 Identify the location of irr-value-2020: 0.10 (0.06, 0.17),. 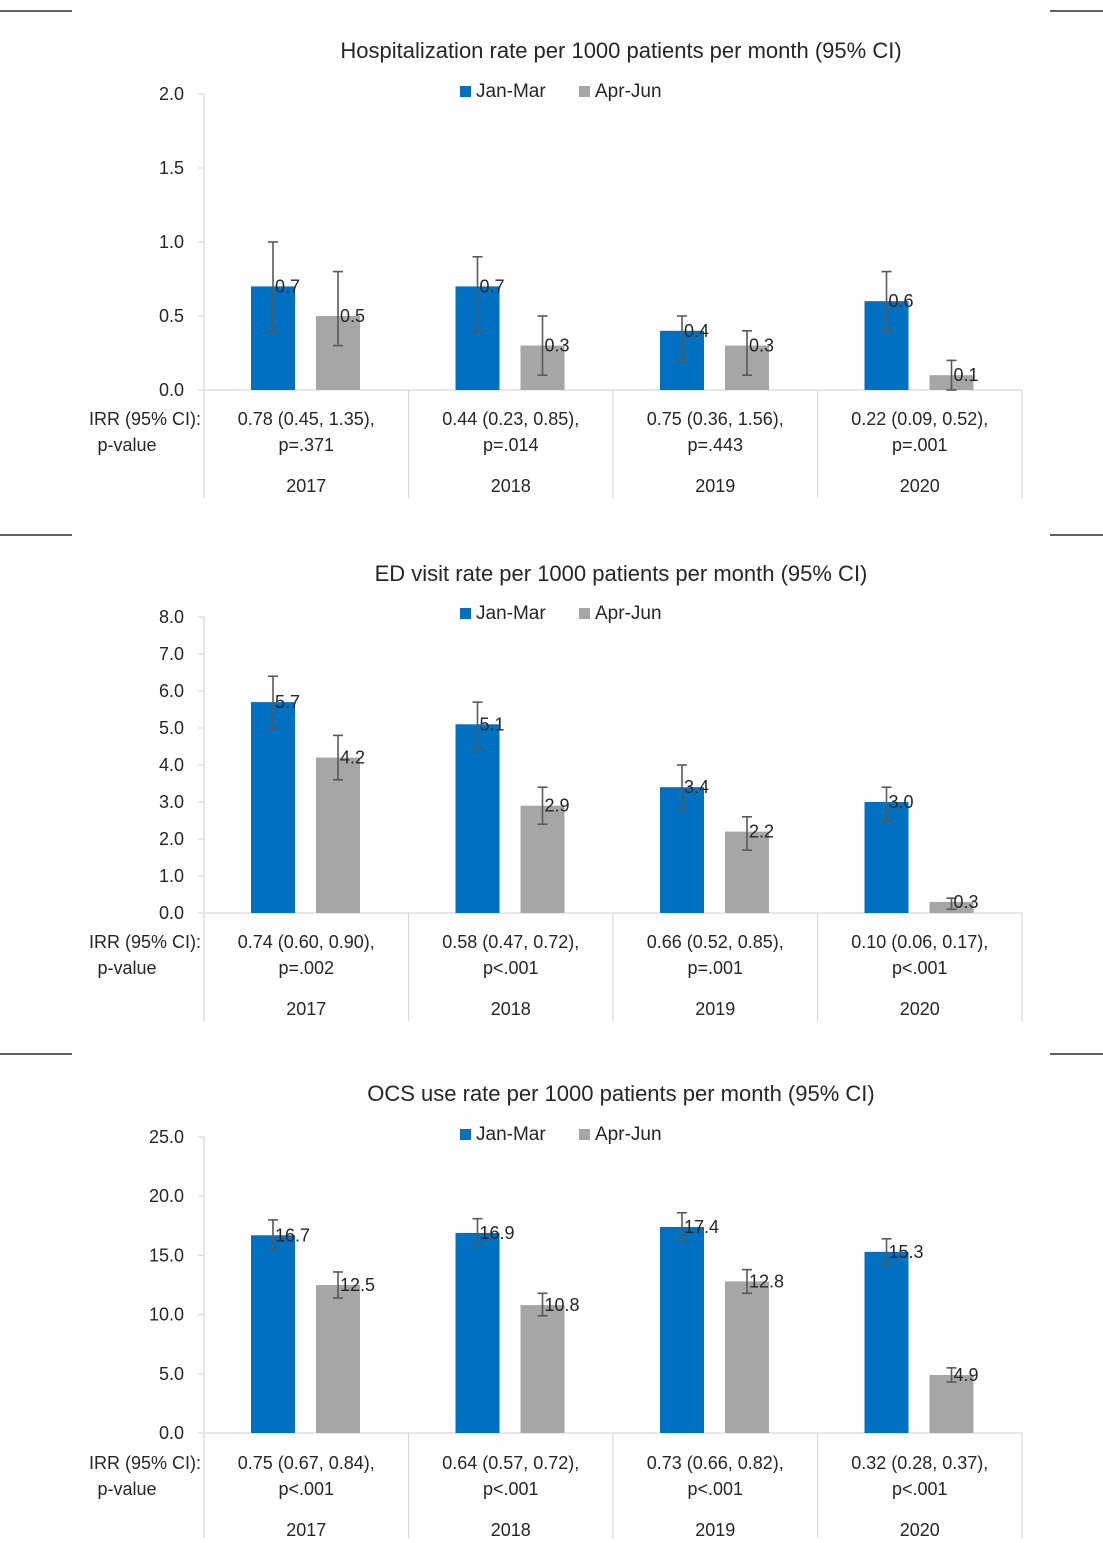
(919, 942).